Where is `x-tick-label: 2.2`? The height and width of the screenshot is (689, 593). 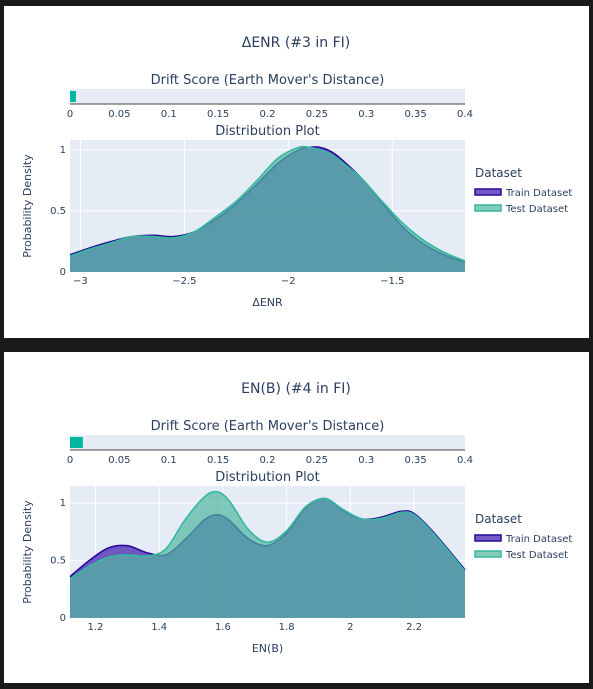 x-tick-label: 2.2 is located at coordinates (414, 627).